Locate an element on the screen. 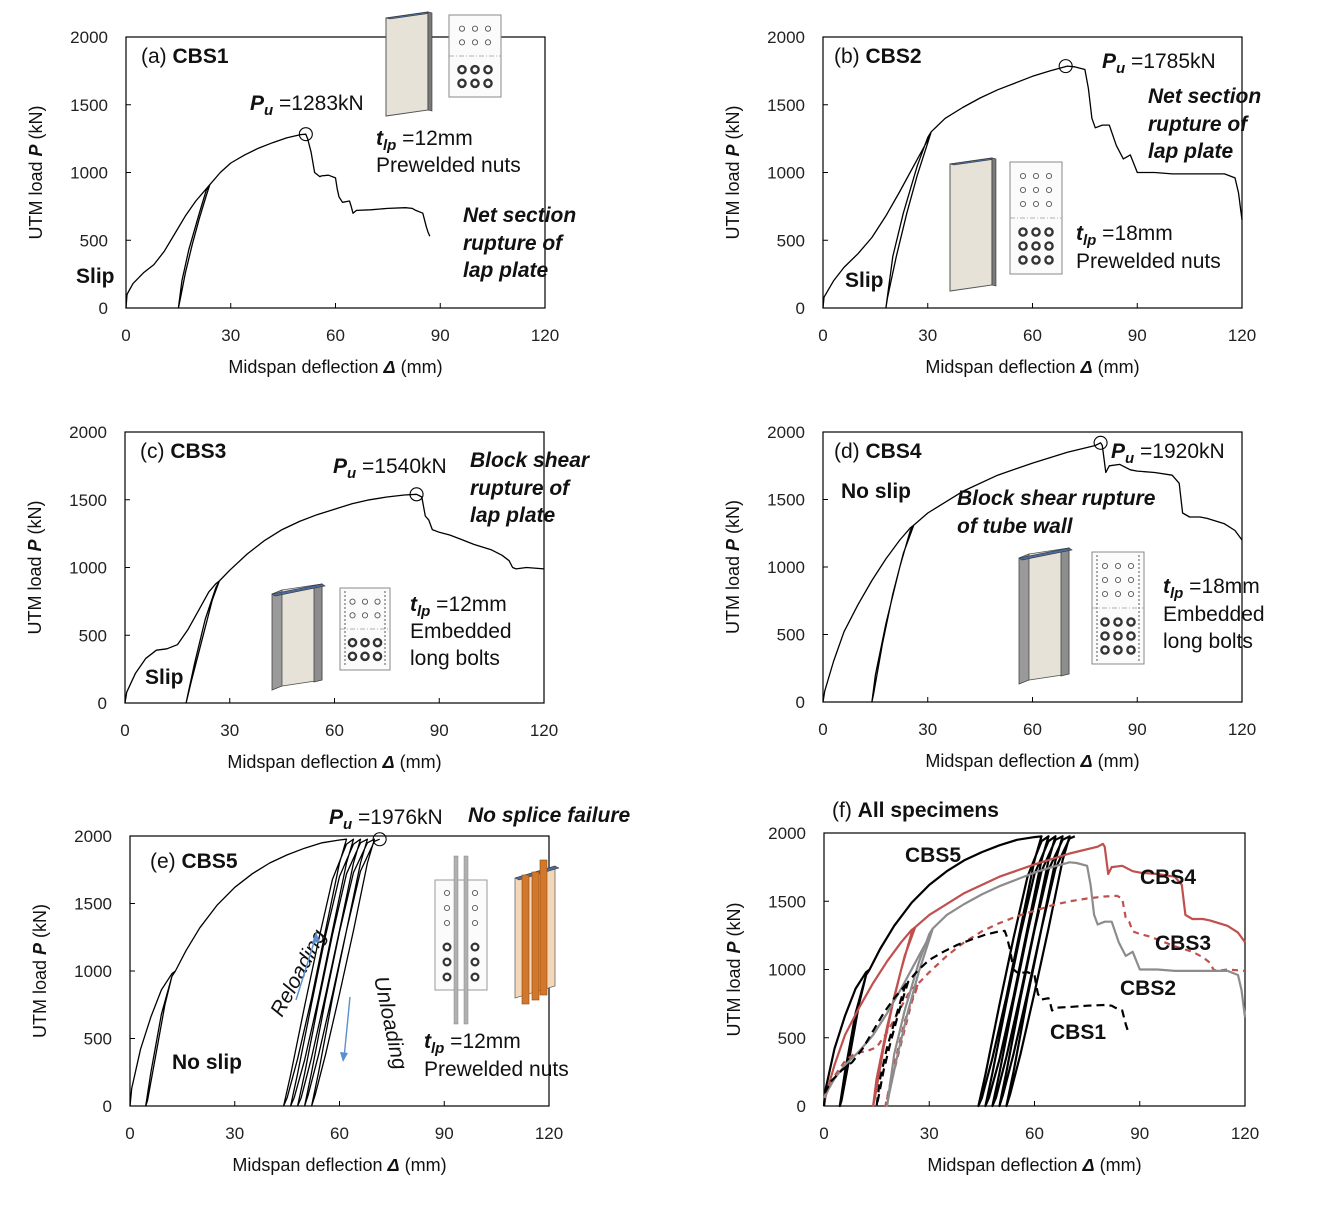 Image resolution: width=1320 pixels, height=1224 pixels. splice-illustration is located at coordinates (461, 940).